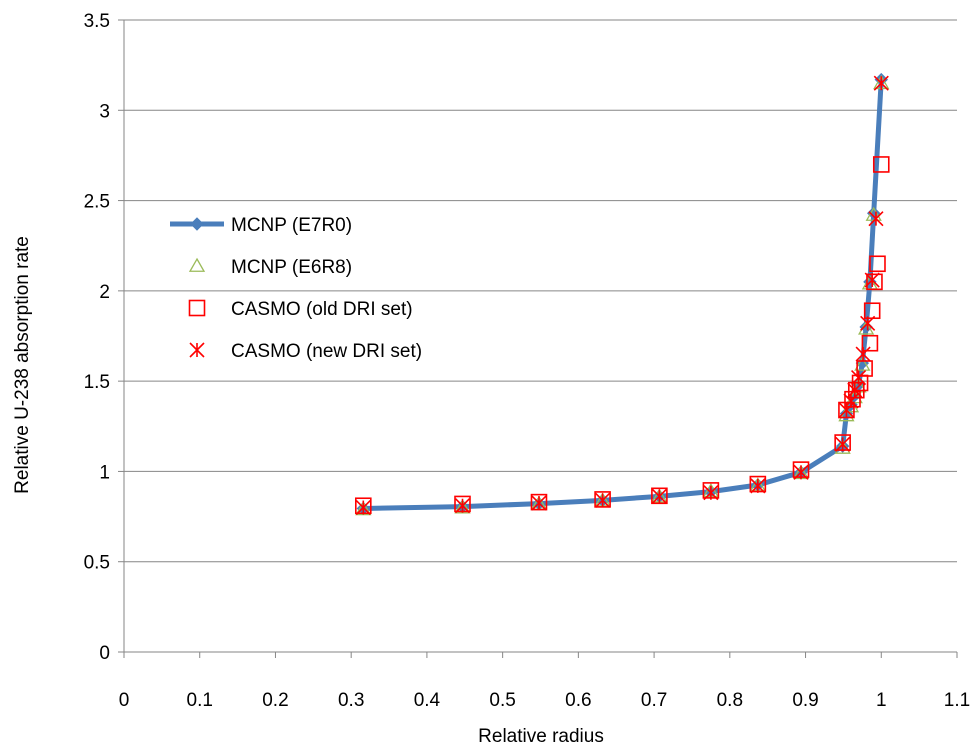 The height and width of the screenshot is (748, 974). What do you see at coordinates (291, 267) in the screenshot?
I see `legend-label: MCNP (E6R8)` at bounding box center [291, 267].